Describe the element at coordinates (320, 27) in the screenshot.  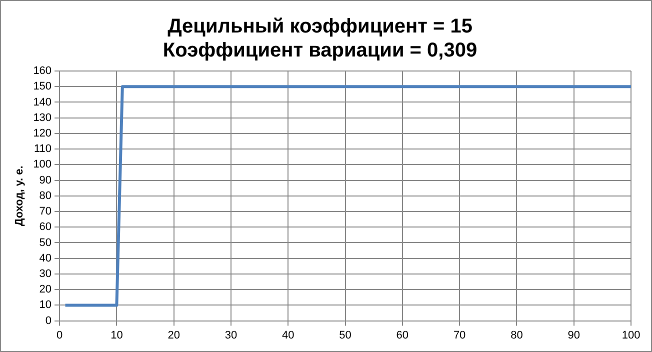
I see `text: Децильный коэффициент = 15` at that location.